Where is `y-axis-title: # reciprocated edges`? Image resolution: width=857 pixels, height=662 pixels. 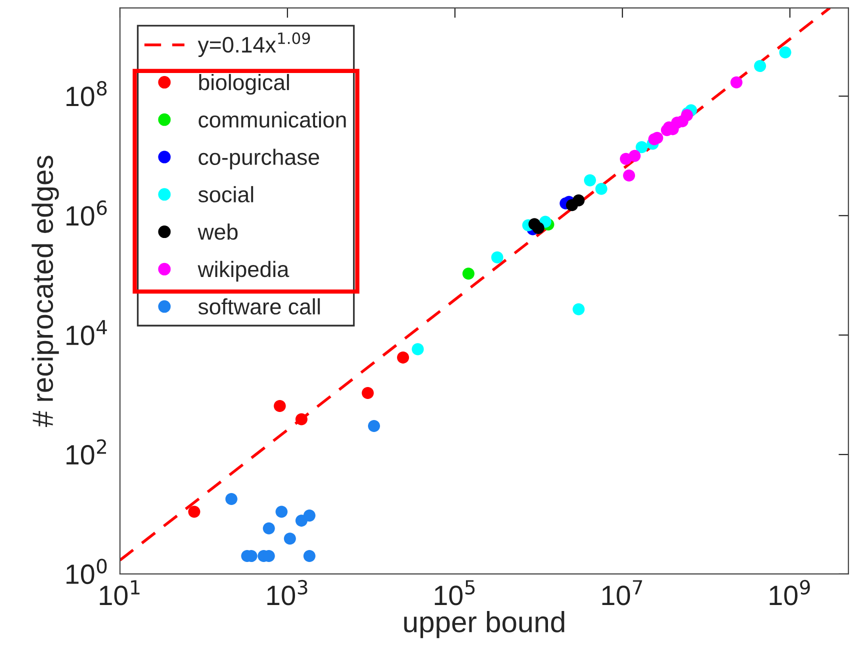 y-axis-title: # reciprocated edges is located at coordinates (45, 292).